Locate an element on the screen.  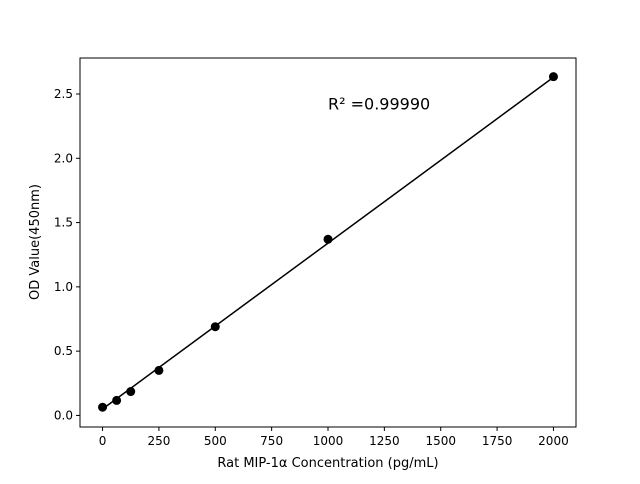
y-axis-label: OD Value(450nm) is located at coordinates (35, 242).